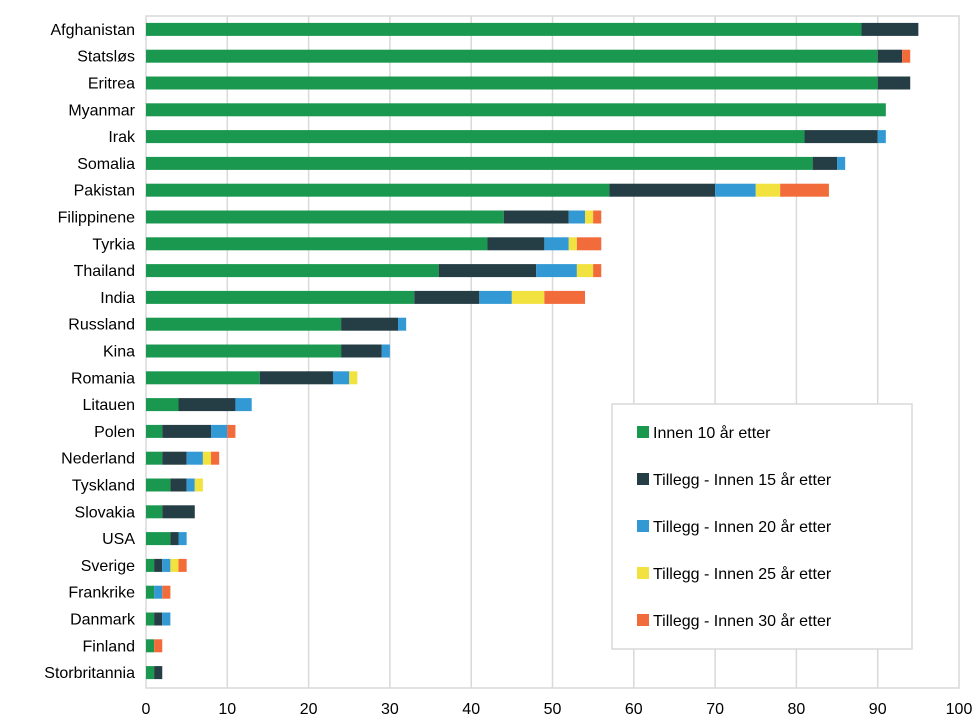 This screenshot has width=979, height=722. Describe the element at coordinates (103, 620) in the screenshot. I see `category-label: Danmark` at that location.